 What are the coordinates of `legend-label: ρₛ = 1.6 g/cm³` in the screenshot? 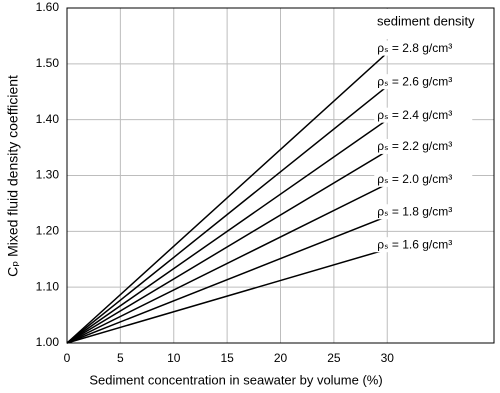 It's located at (414, 244).